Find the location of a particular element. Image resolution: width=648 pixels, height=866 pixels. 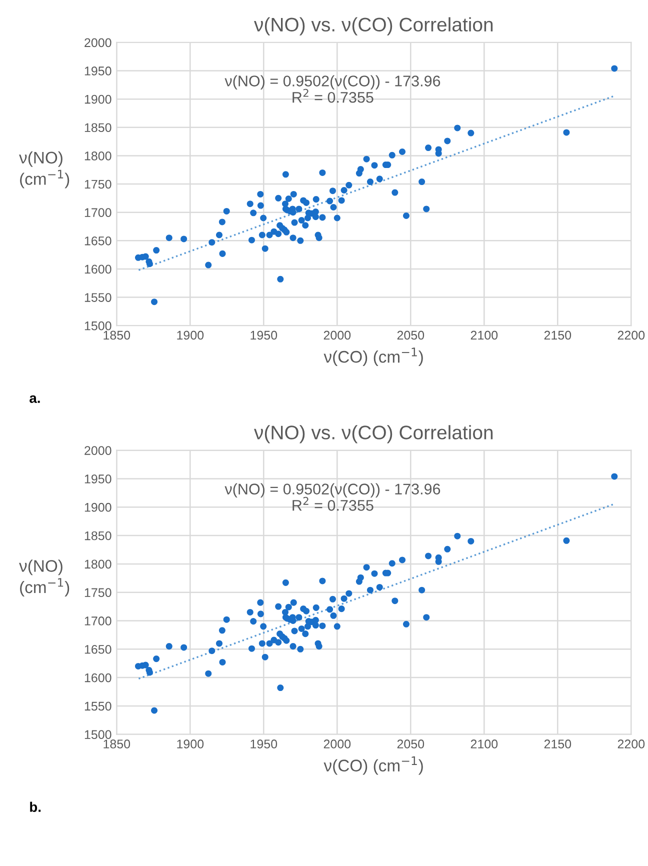

text: a. is located at coordinates (35, 399).